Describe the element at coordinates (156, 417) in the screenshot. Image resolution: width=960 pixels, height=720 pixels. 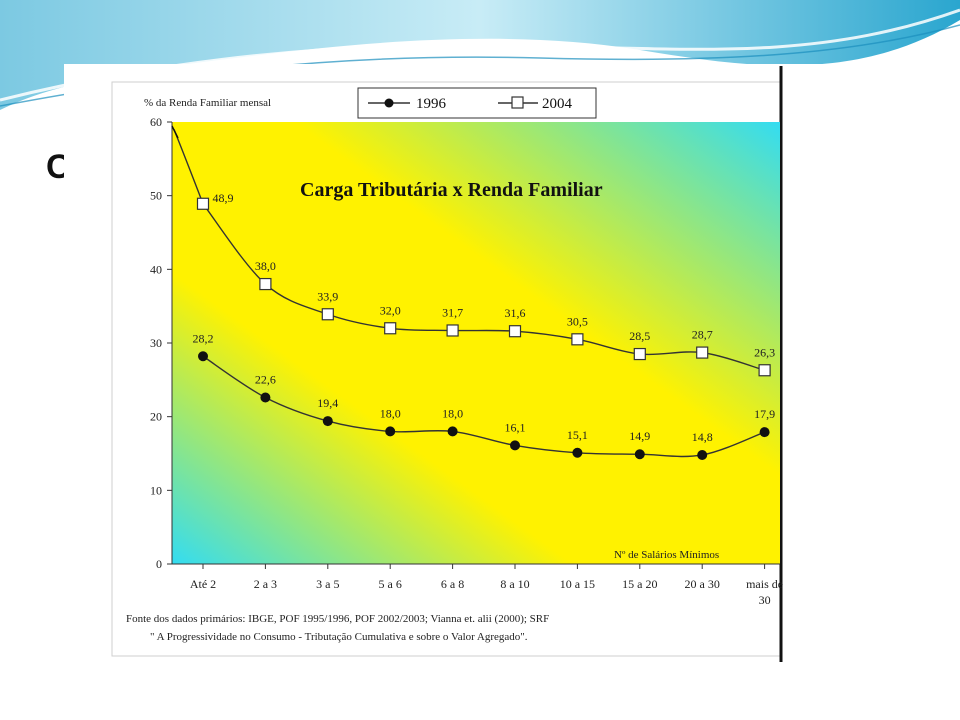
I see `y-tick-label: 20` at that location.